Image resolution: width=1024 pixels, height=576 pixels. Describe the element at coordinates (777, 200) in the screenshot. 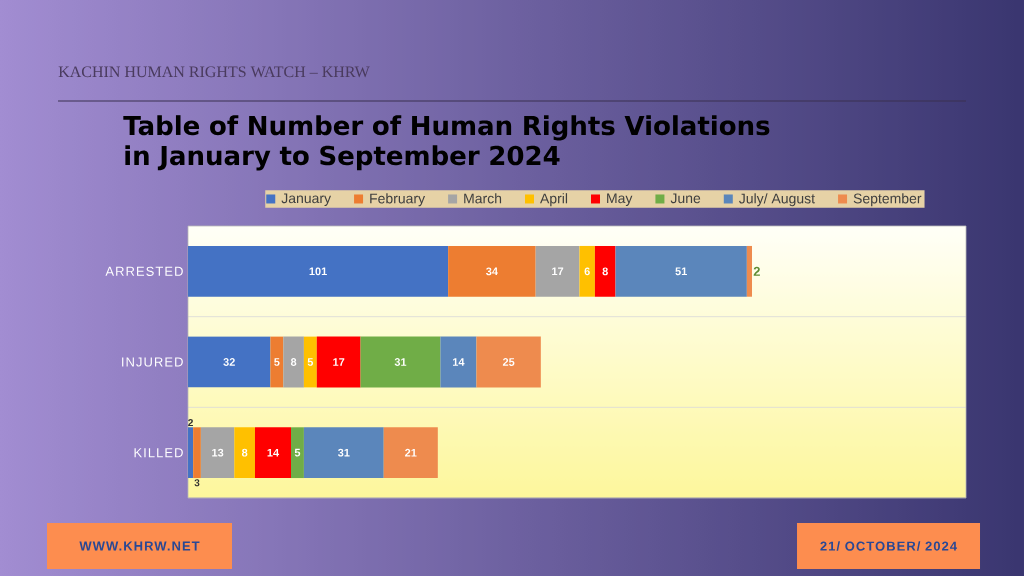

I see `legend-label: July/ August` at that location.